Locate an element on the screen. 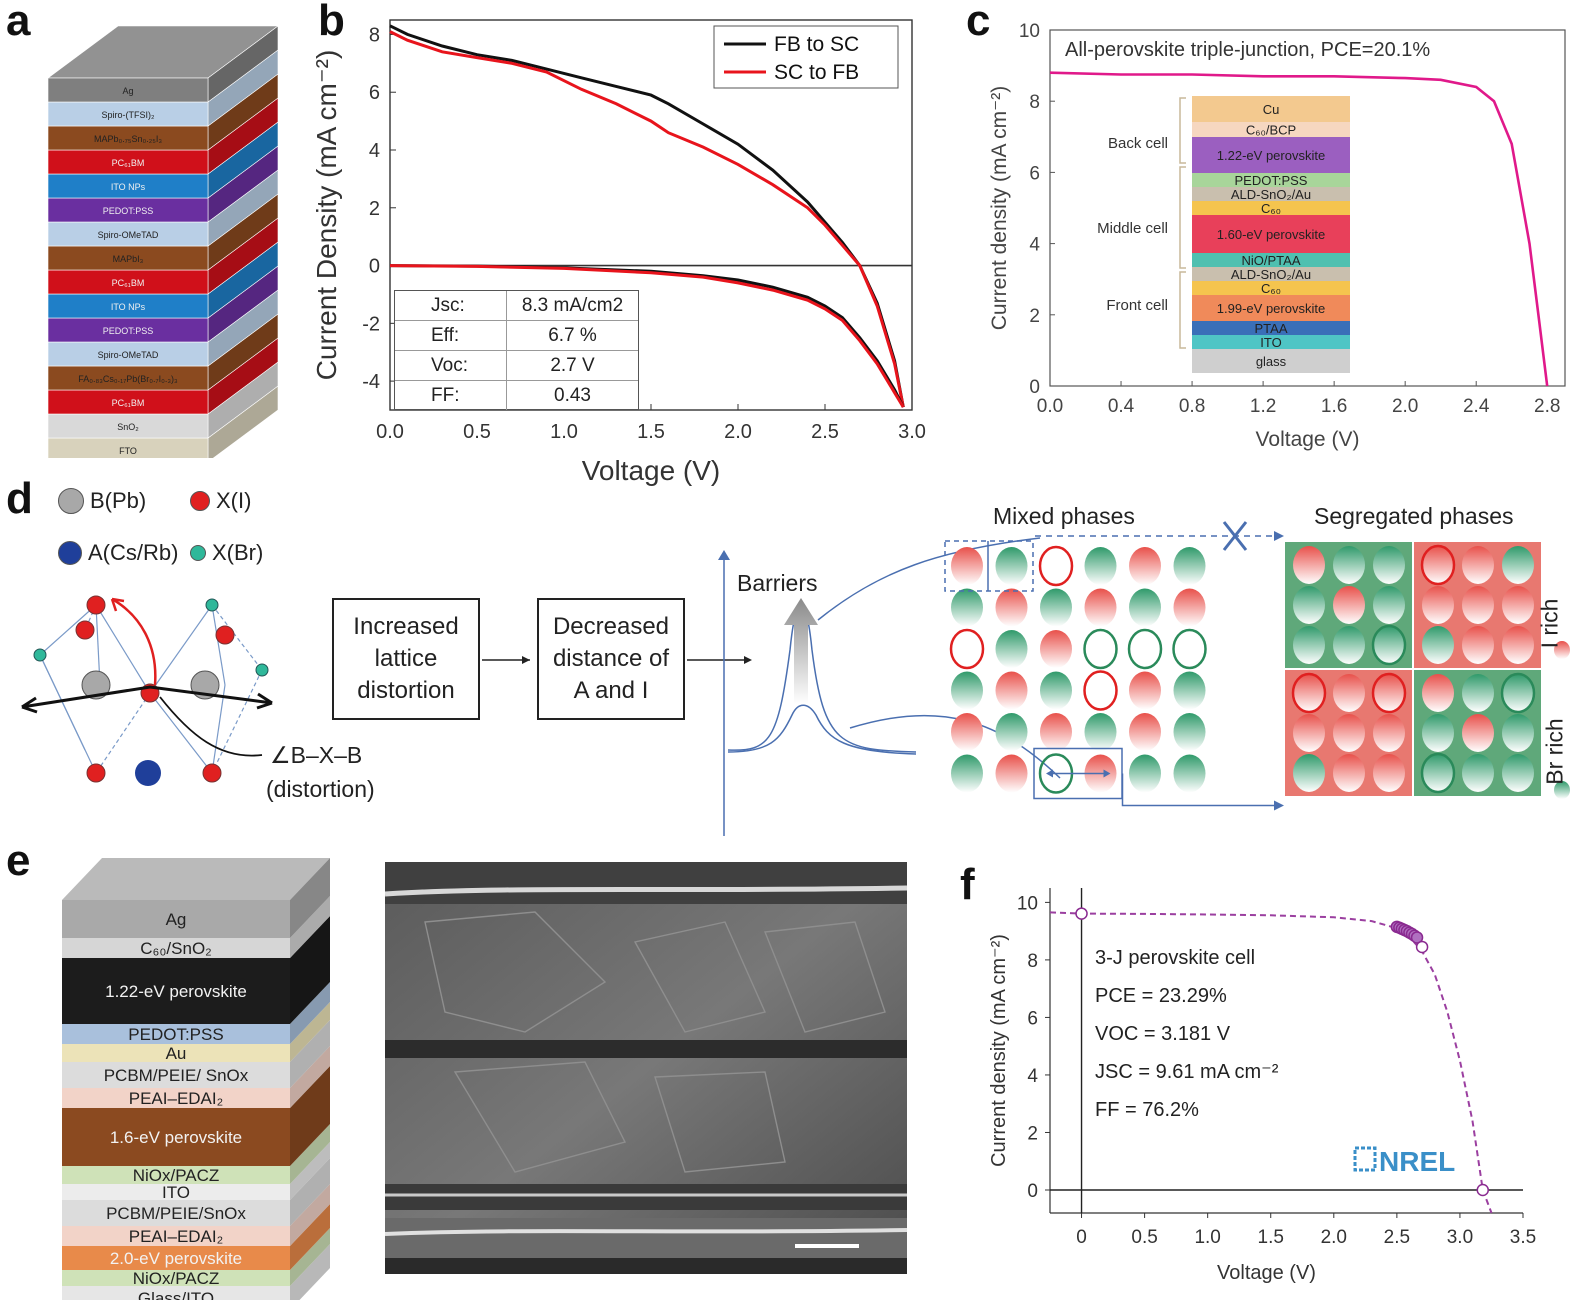 Image resolution: width=1578 pixels, height=1316 pixels. layer-label-10: PEDOT:PSS is located at coordinates (128, 331).